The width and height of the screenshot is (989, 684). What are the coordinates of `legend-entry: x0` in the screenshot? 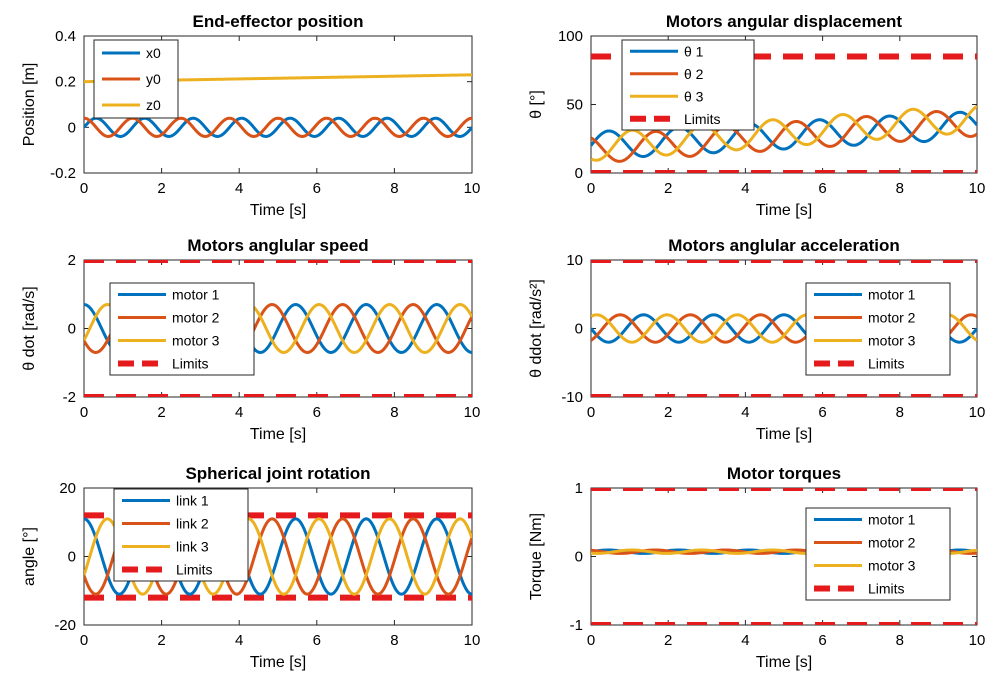 It's located at (153, 53).